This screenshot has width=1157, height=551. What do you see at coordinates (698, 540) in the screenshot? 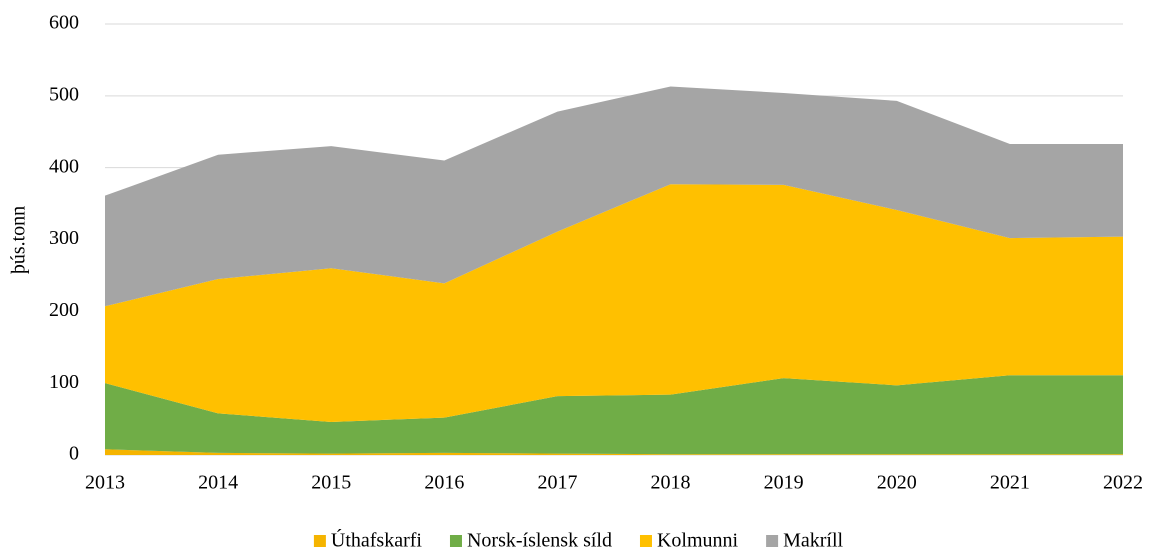
I see `legend-label: Kolmunni` at bounding box center [698, 540].